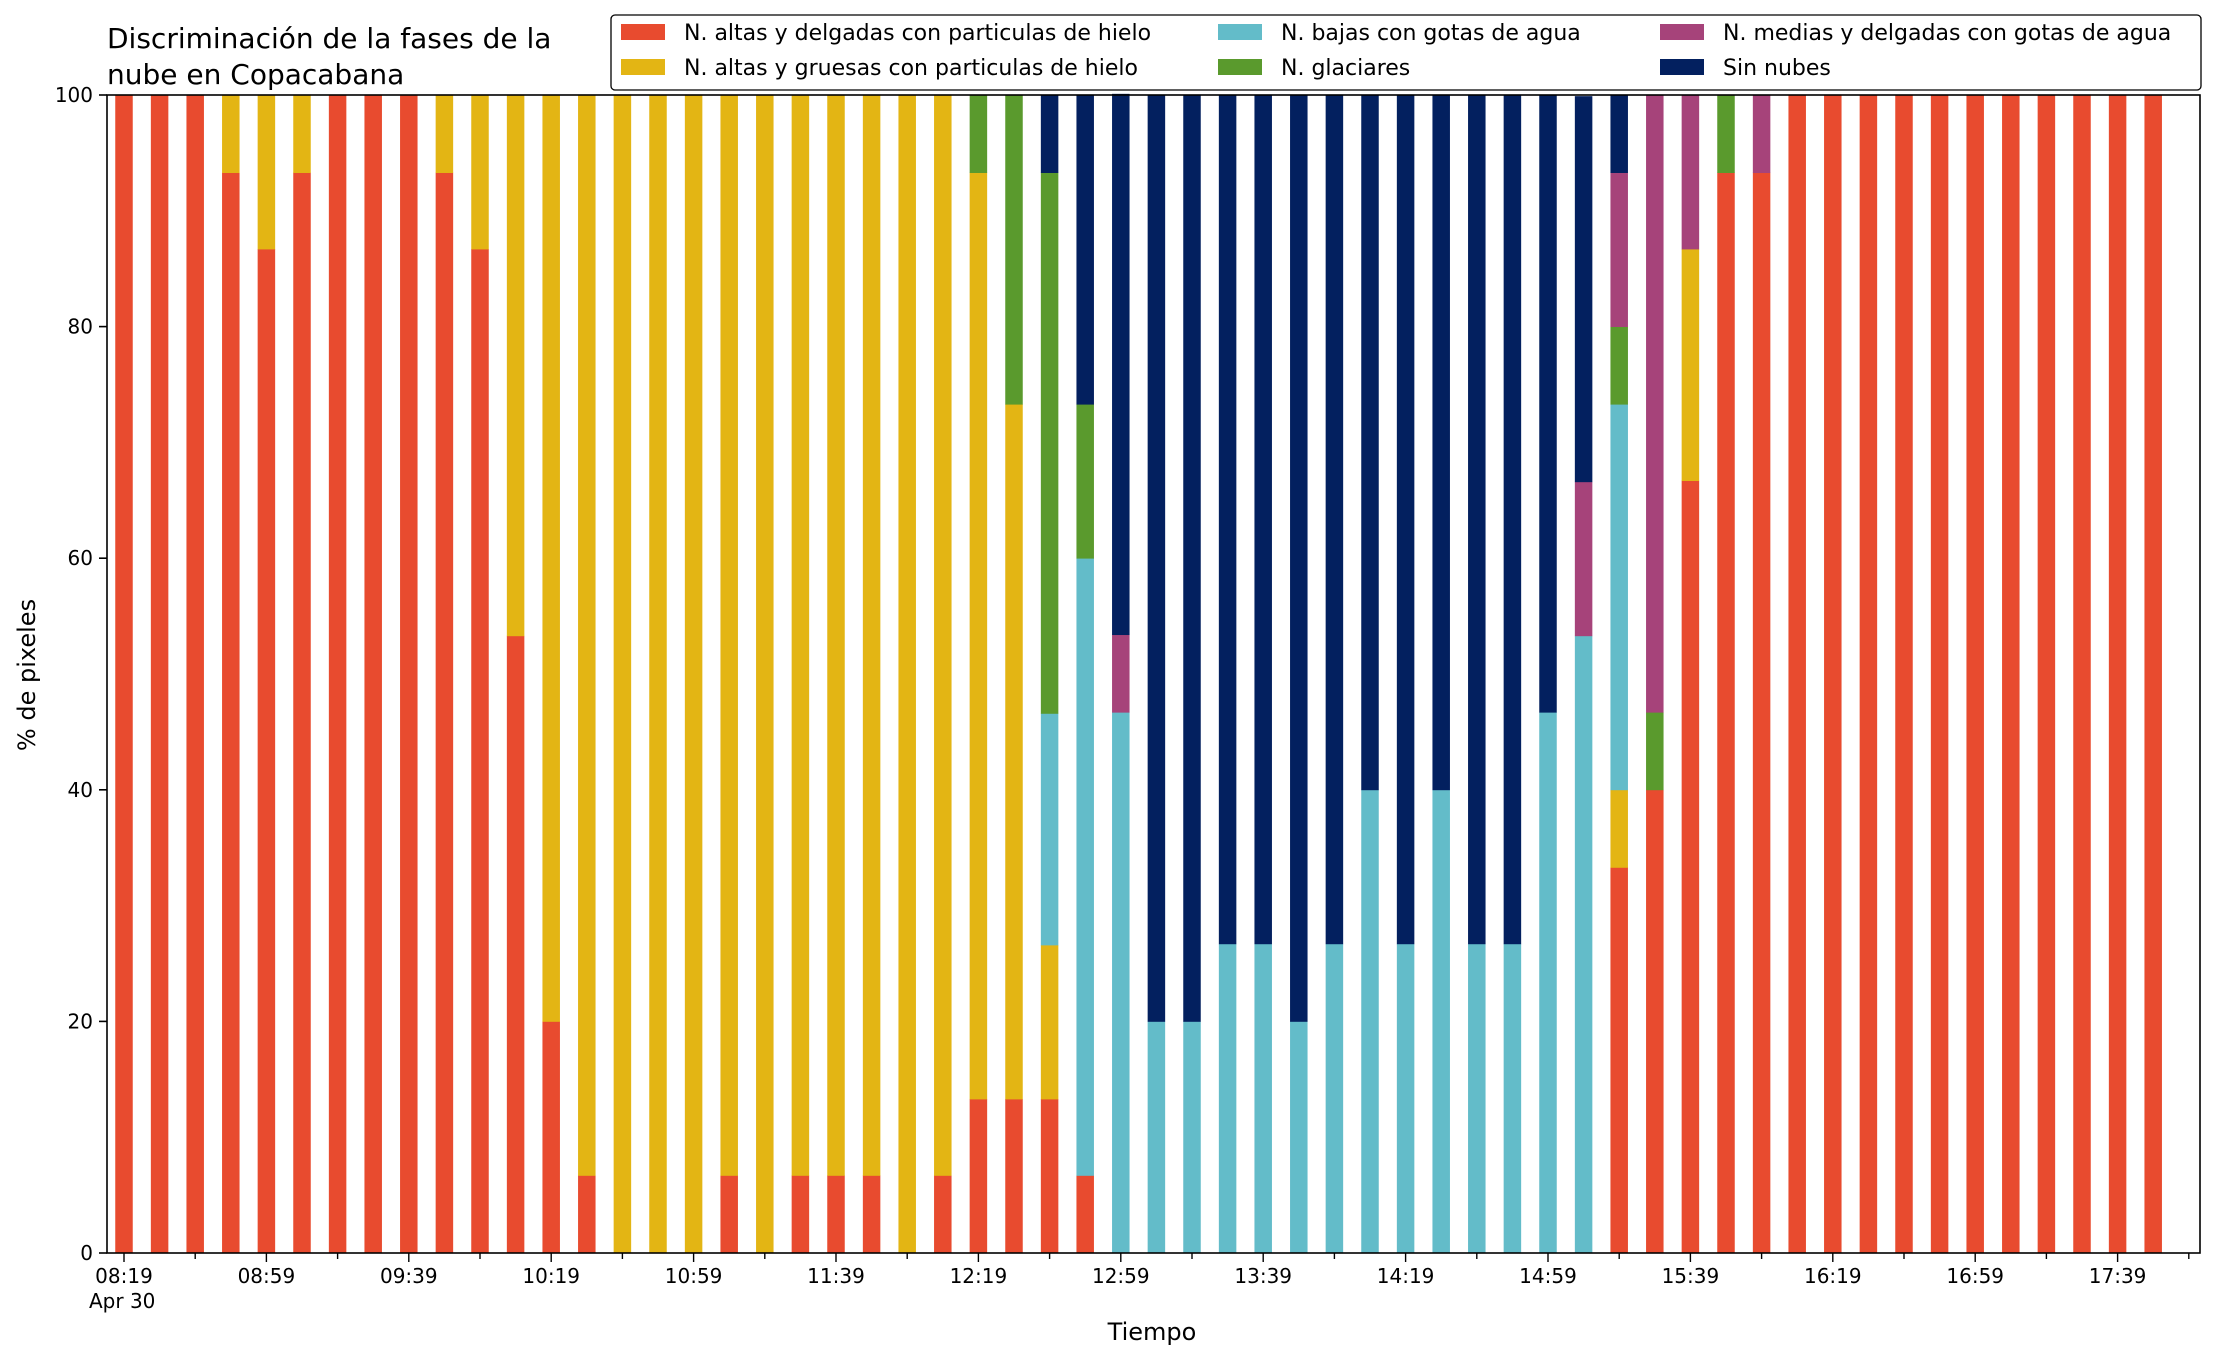  I want to click on bar-segment-s0-t7, so click(373, 674).